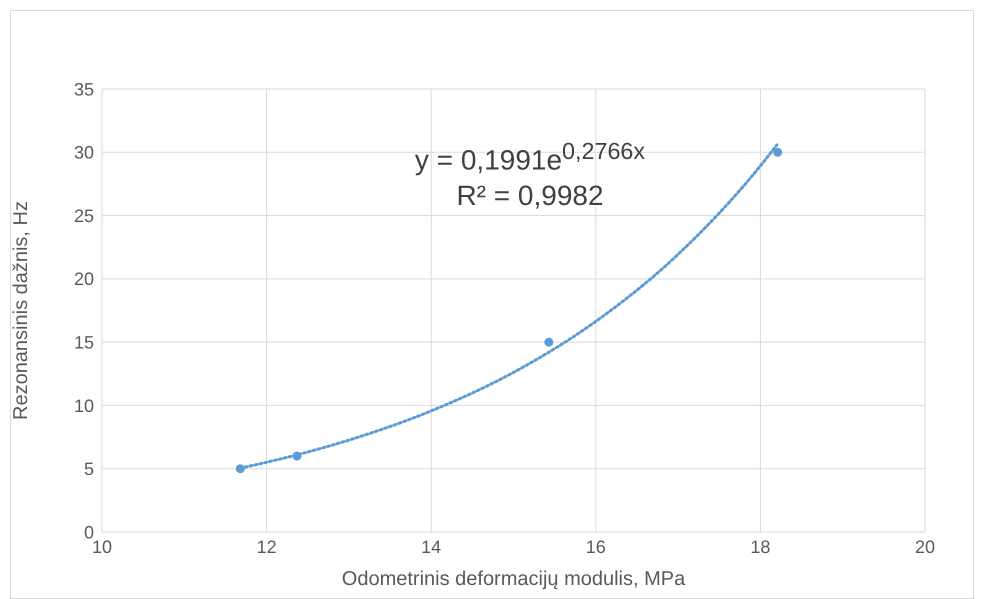 The width and height of the screenshot is (984, 599). Describe the element at coordinates (89, 532) in the screenshot. I see `y-tick-label: 0` at that location.